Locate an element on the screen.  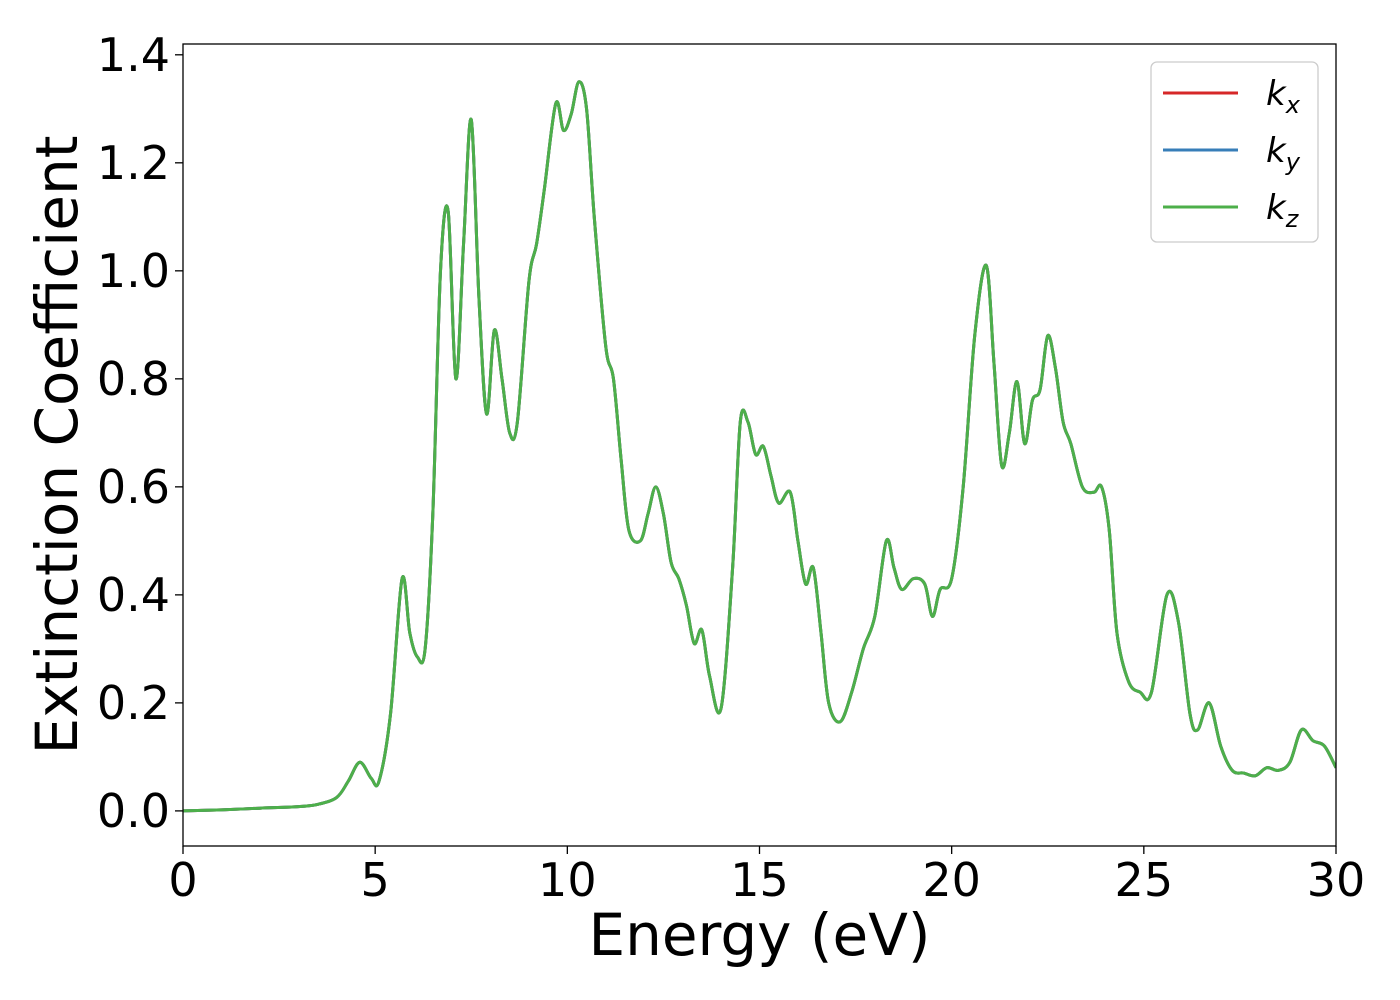
y-tick-label: 0.0 is located at coordinates (133, 811).